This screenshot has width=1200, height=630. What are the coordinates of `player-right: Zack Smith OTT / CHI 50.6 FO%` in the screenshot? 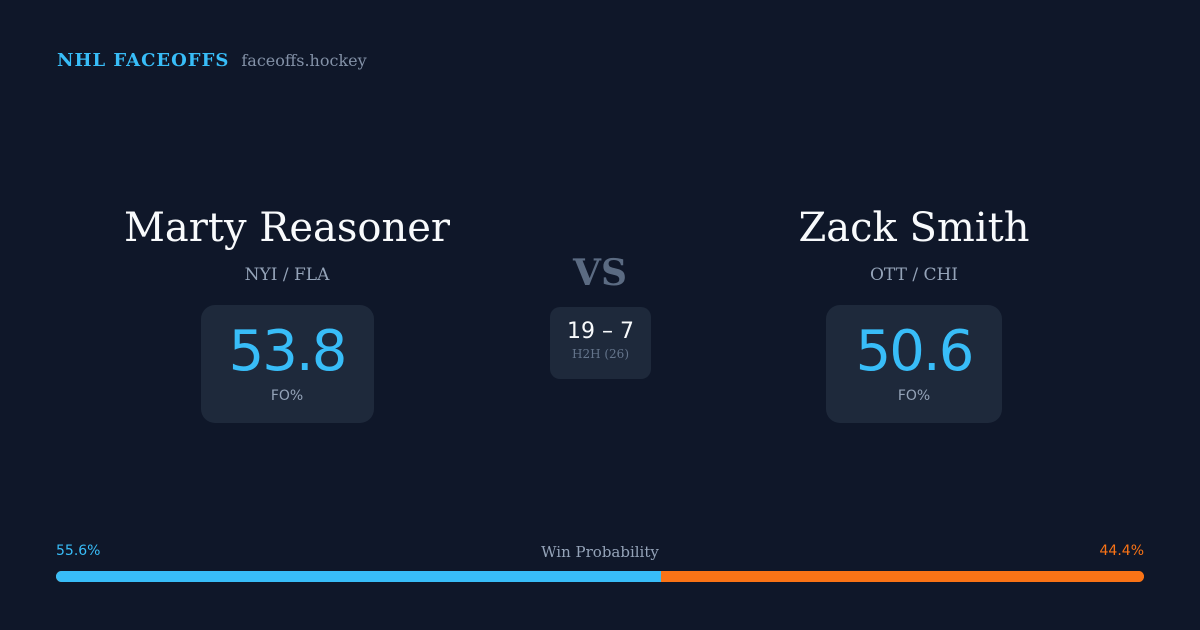 It's located at (914, 314).